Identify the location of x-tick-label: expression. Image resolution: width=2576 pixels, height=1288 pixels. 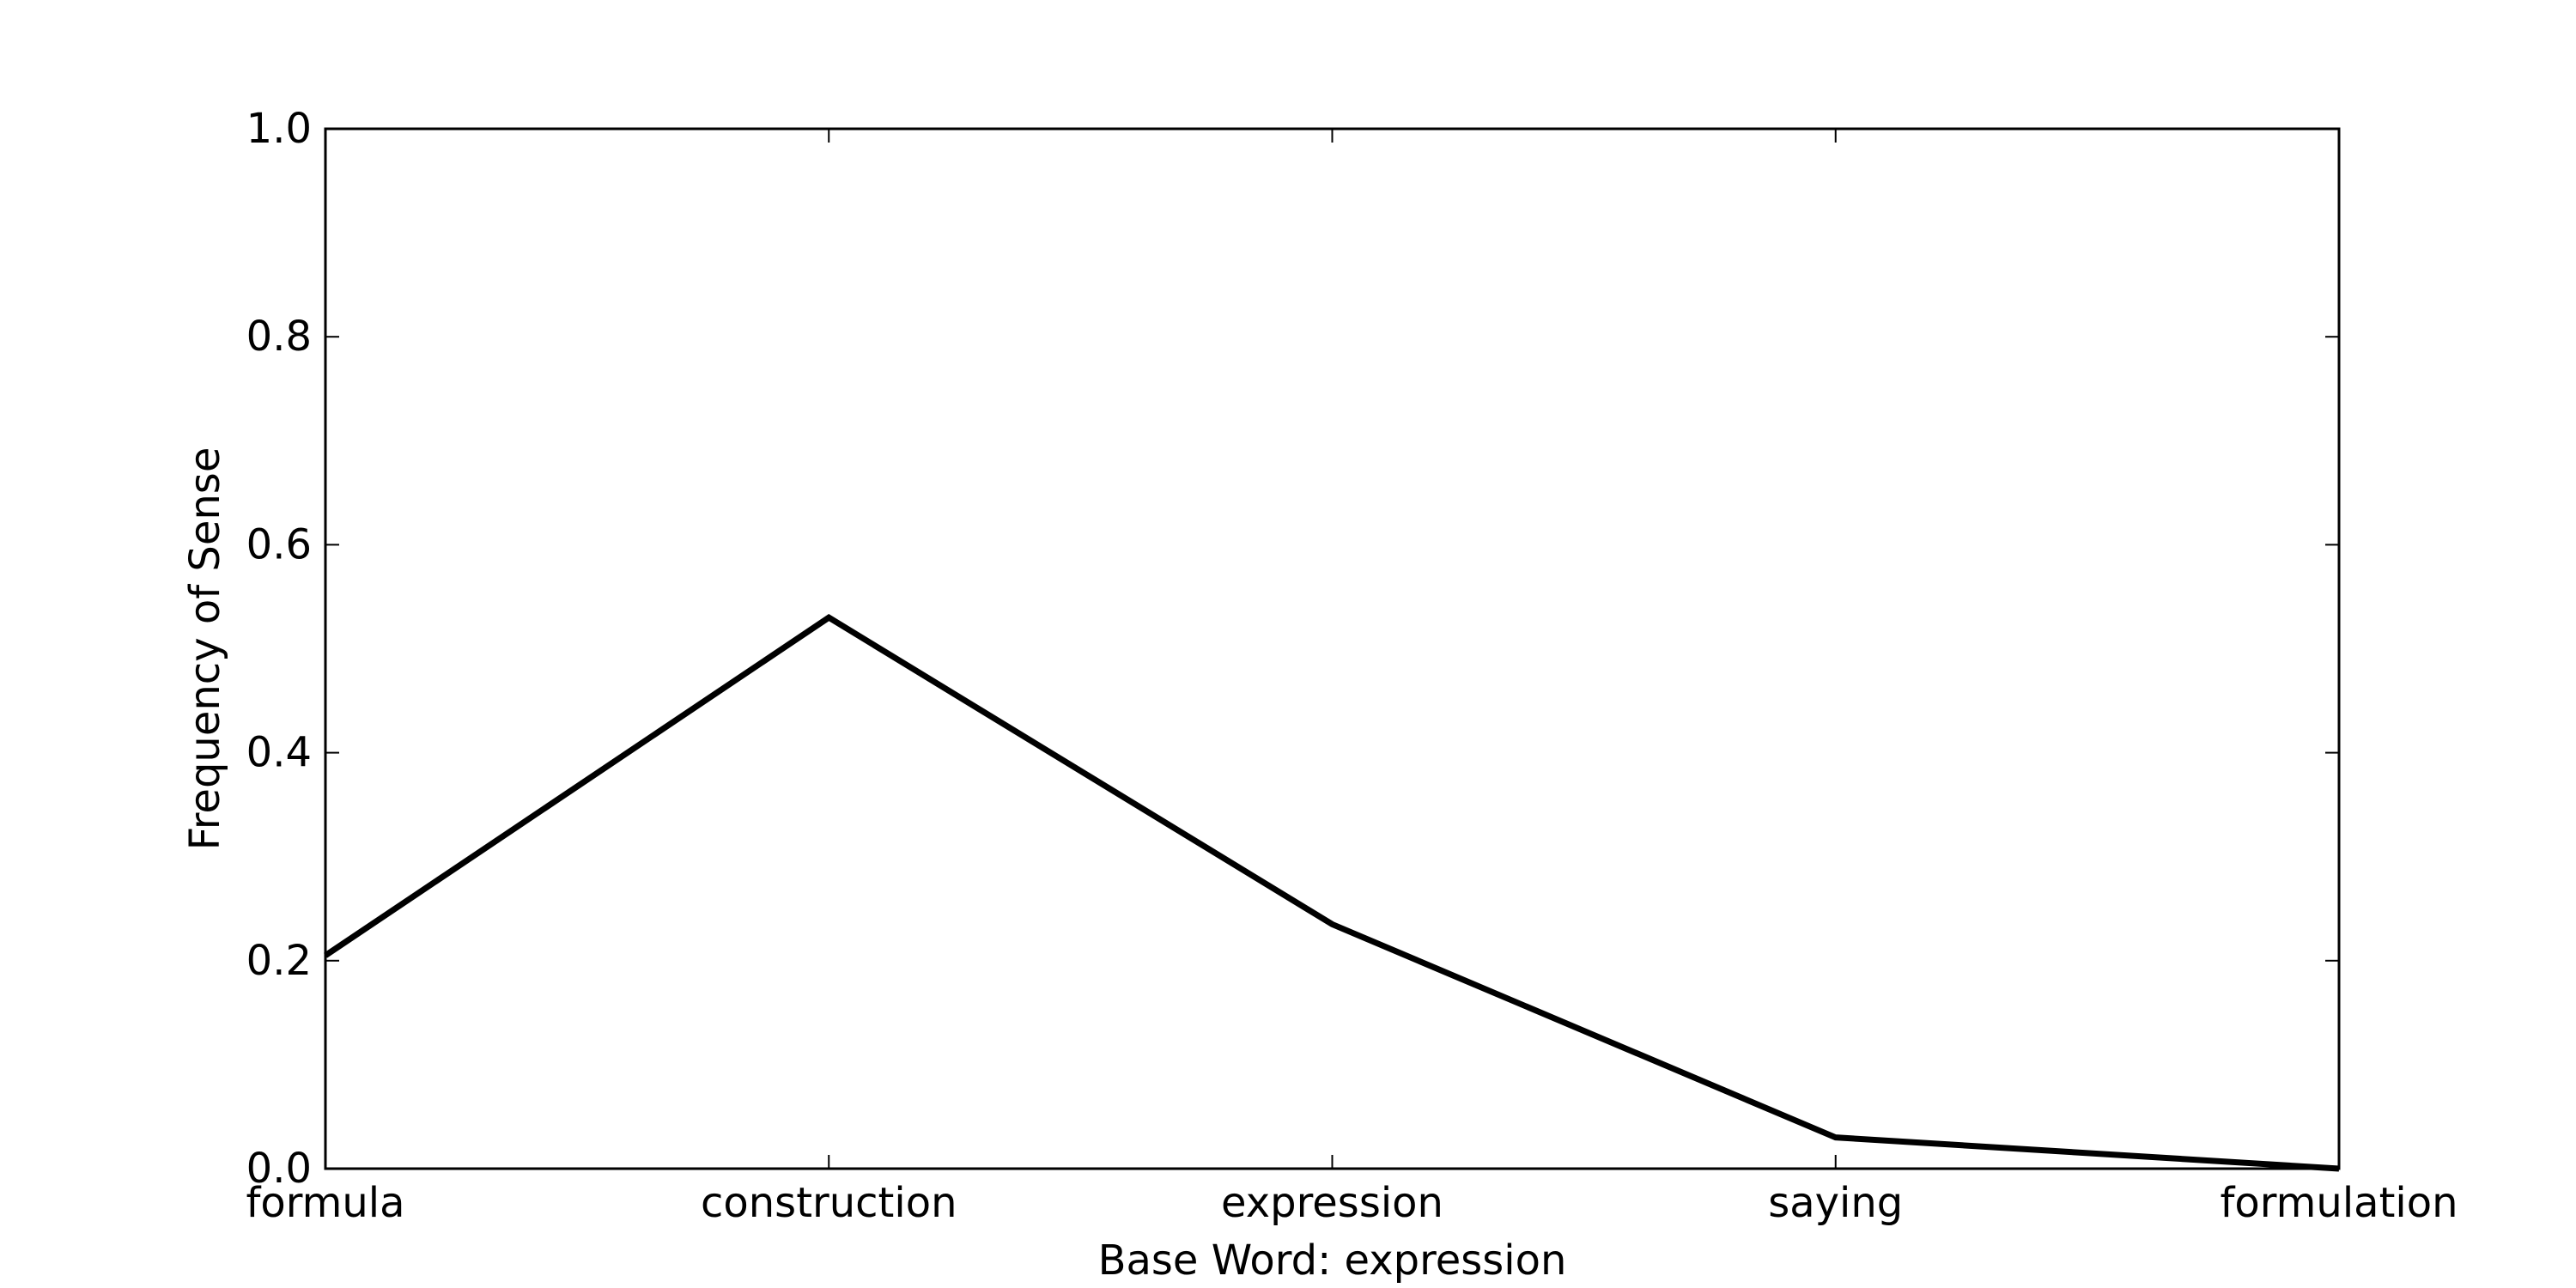
(1332, 1203).